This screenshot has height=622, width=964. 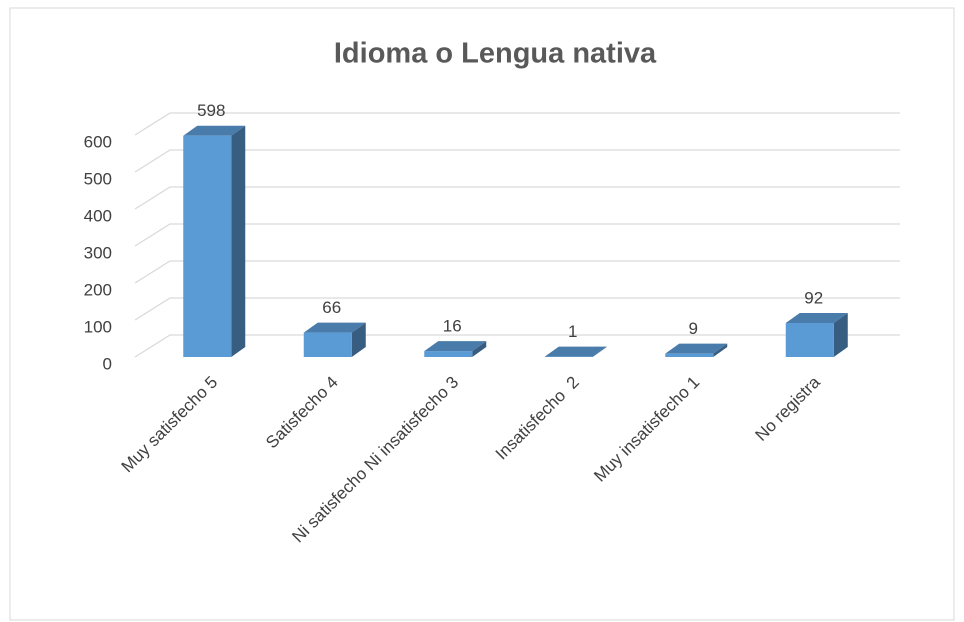 I want to click on y-tick-label: 600, so click(x=98, y=141).